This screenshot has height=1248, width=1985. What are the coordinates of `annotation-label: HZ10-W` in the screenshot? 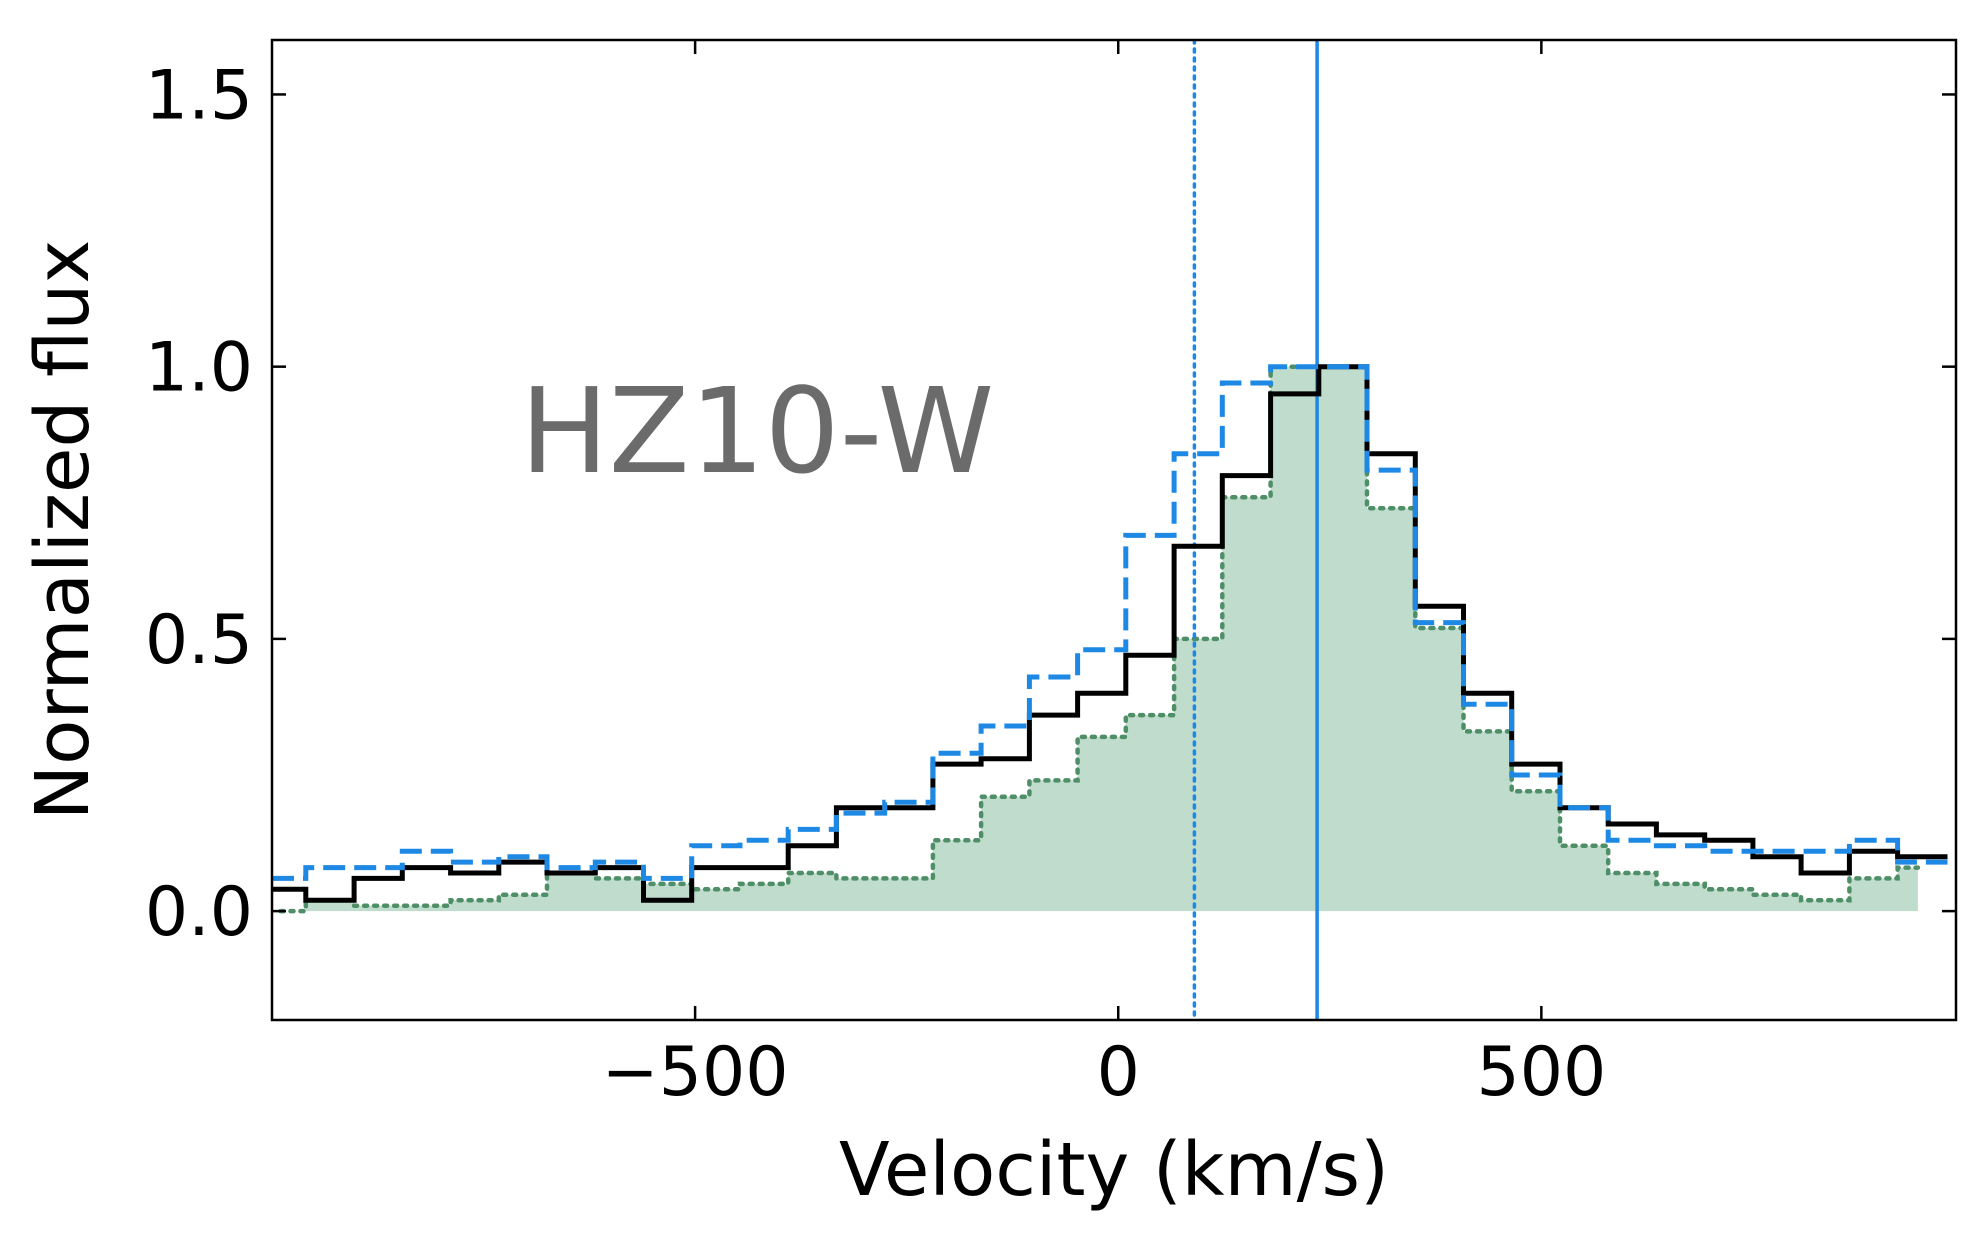 It's located at (757, 431).